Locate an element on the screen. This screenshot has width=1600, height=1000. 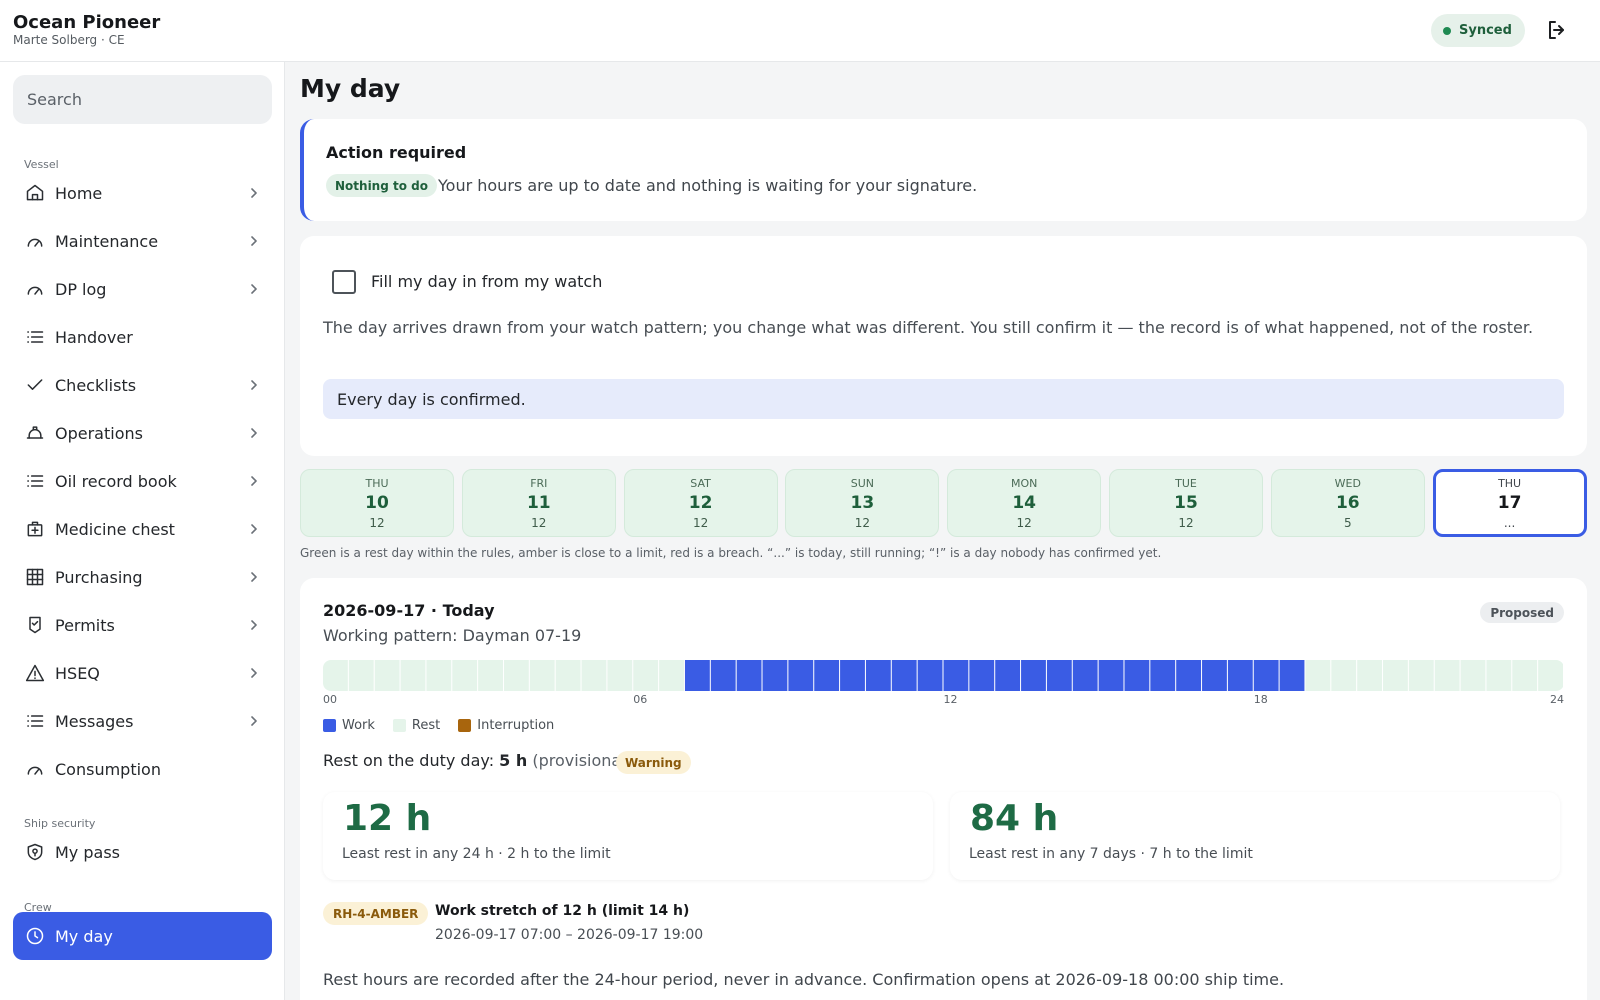
logout-icon is located at coordinates (1557, 30).